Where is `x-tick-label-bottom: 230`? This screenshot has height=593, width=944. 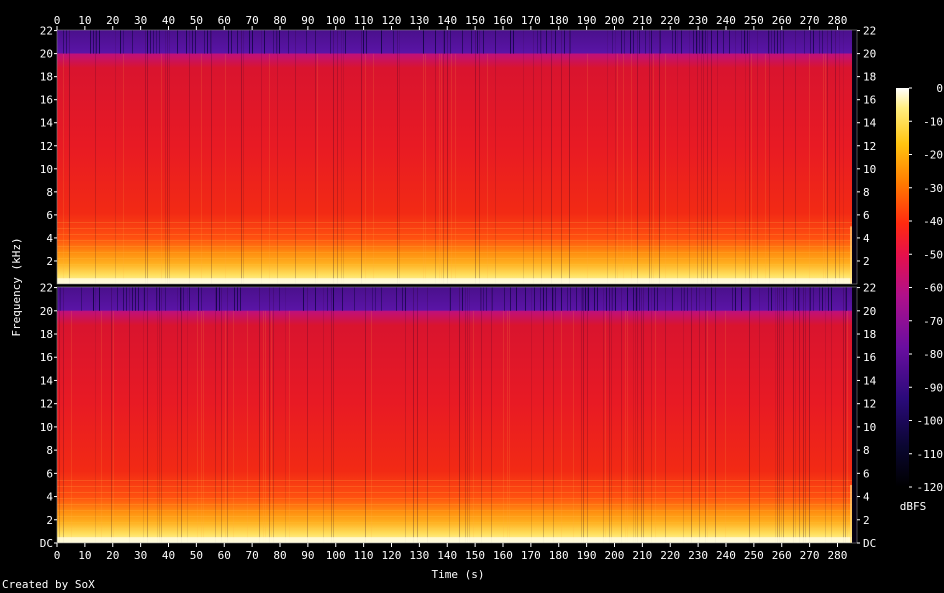 x-tick-label-bottom: 230 is located at coordinates (698, 555).